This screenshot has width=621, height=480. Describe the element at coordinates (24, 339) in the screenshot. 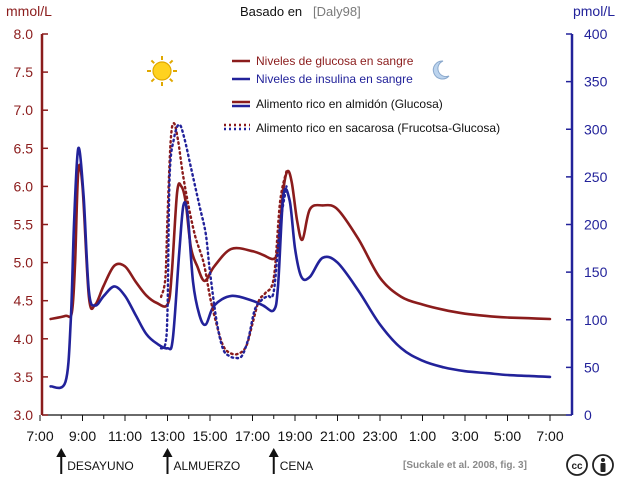

I see `left-tick-label: 4.0` at that location.